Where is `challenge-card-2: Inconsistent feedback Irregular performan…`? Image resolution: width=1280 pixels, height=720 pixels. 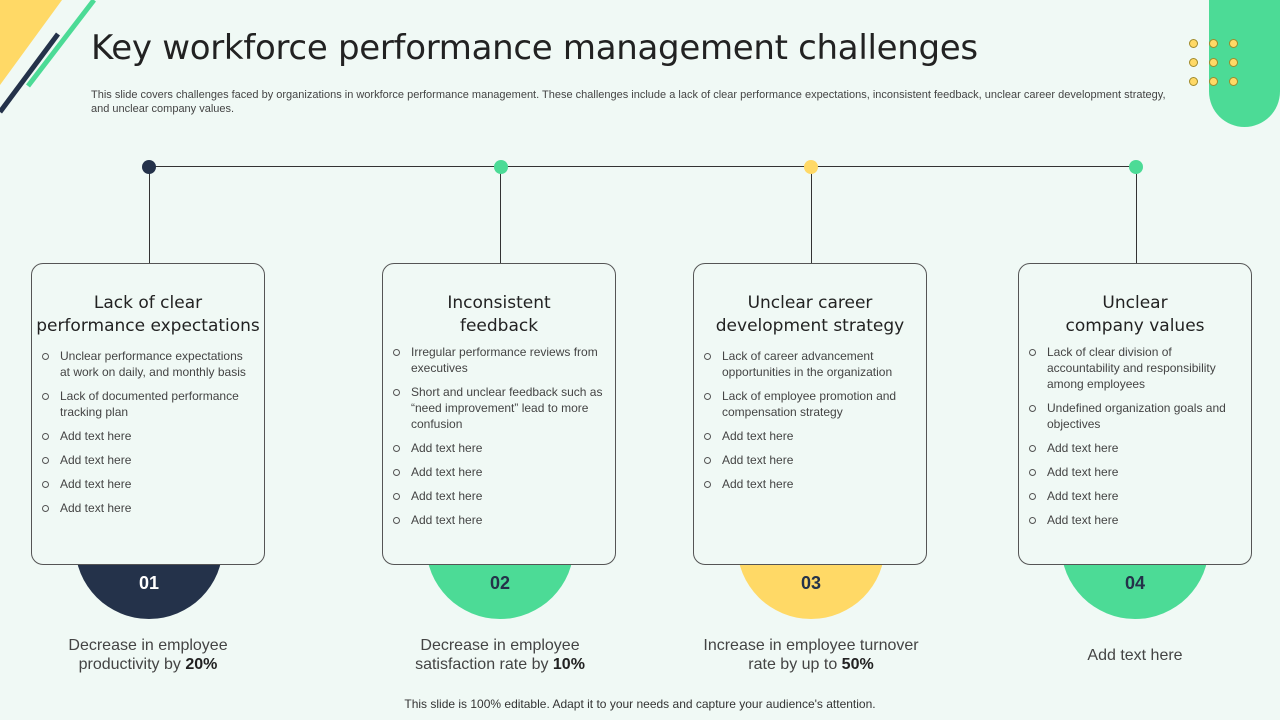 challenge-card-2: Inconsistent feedback Irregular performan… is located at coordinates (499, 414).